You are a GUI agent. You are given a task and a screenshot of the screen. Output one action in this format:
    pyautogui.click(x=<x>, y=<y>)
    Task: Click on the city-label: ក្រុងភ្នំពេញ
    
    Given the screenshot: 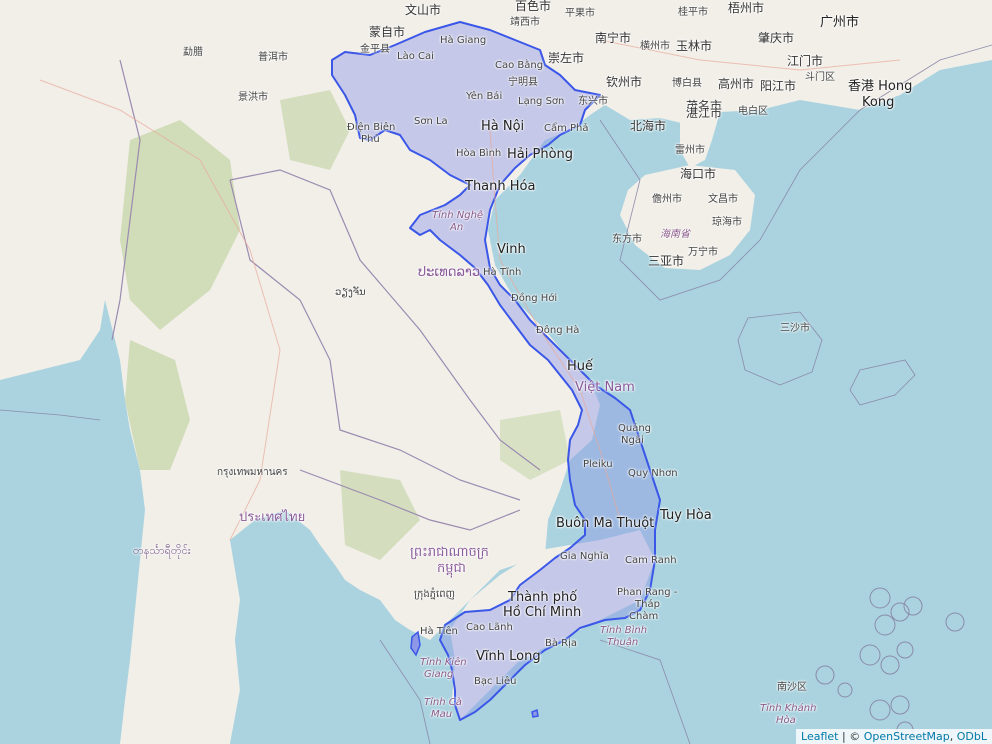 What is the action you would take?
    pyautogui.click(x=435, y=594)
    